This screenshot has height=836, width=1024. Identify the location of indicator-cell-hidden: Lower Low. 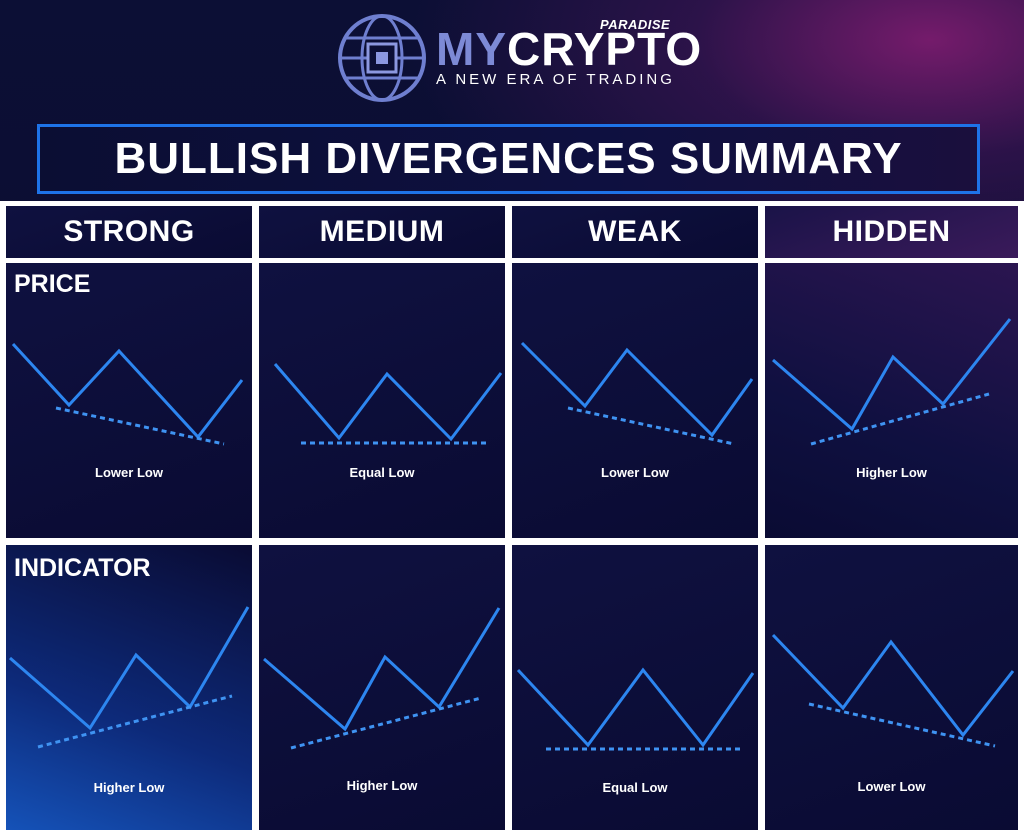
(891, 687).